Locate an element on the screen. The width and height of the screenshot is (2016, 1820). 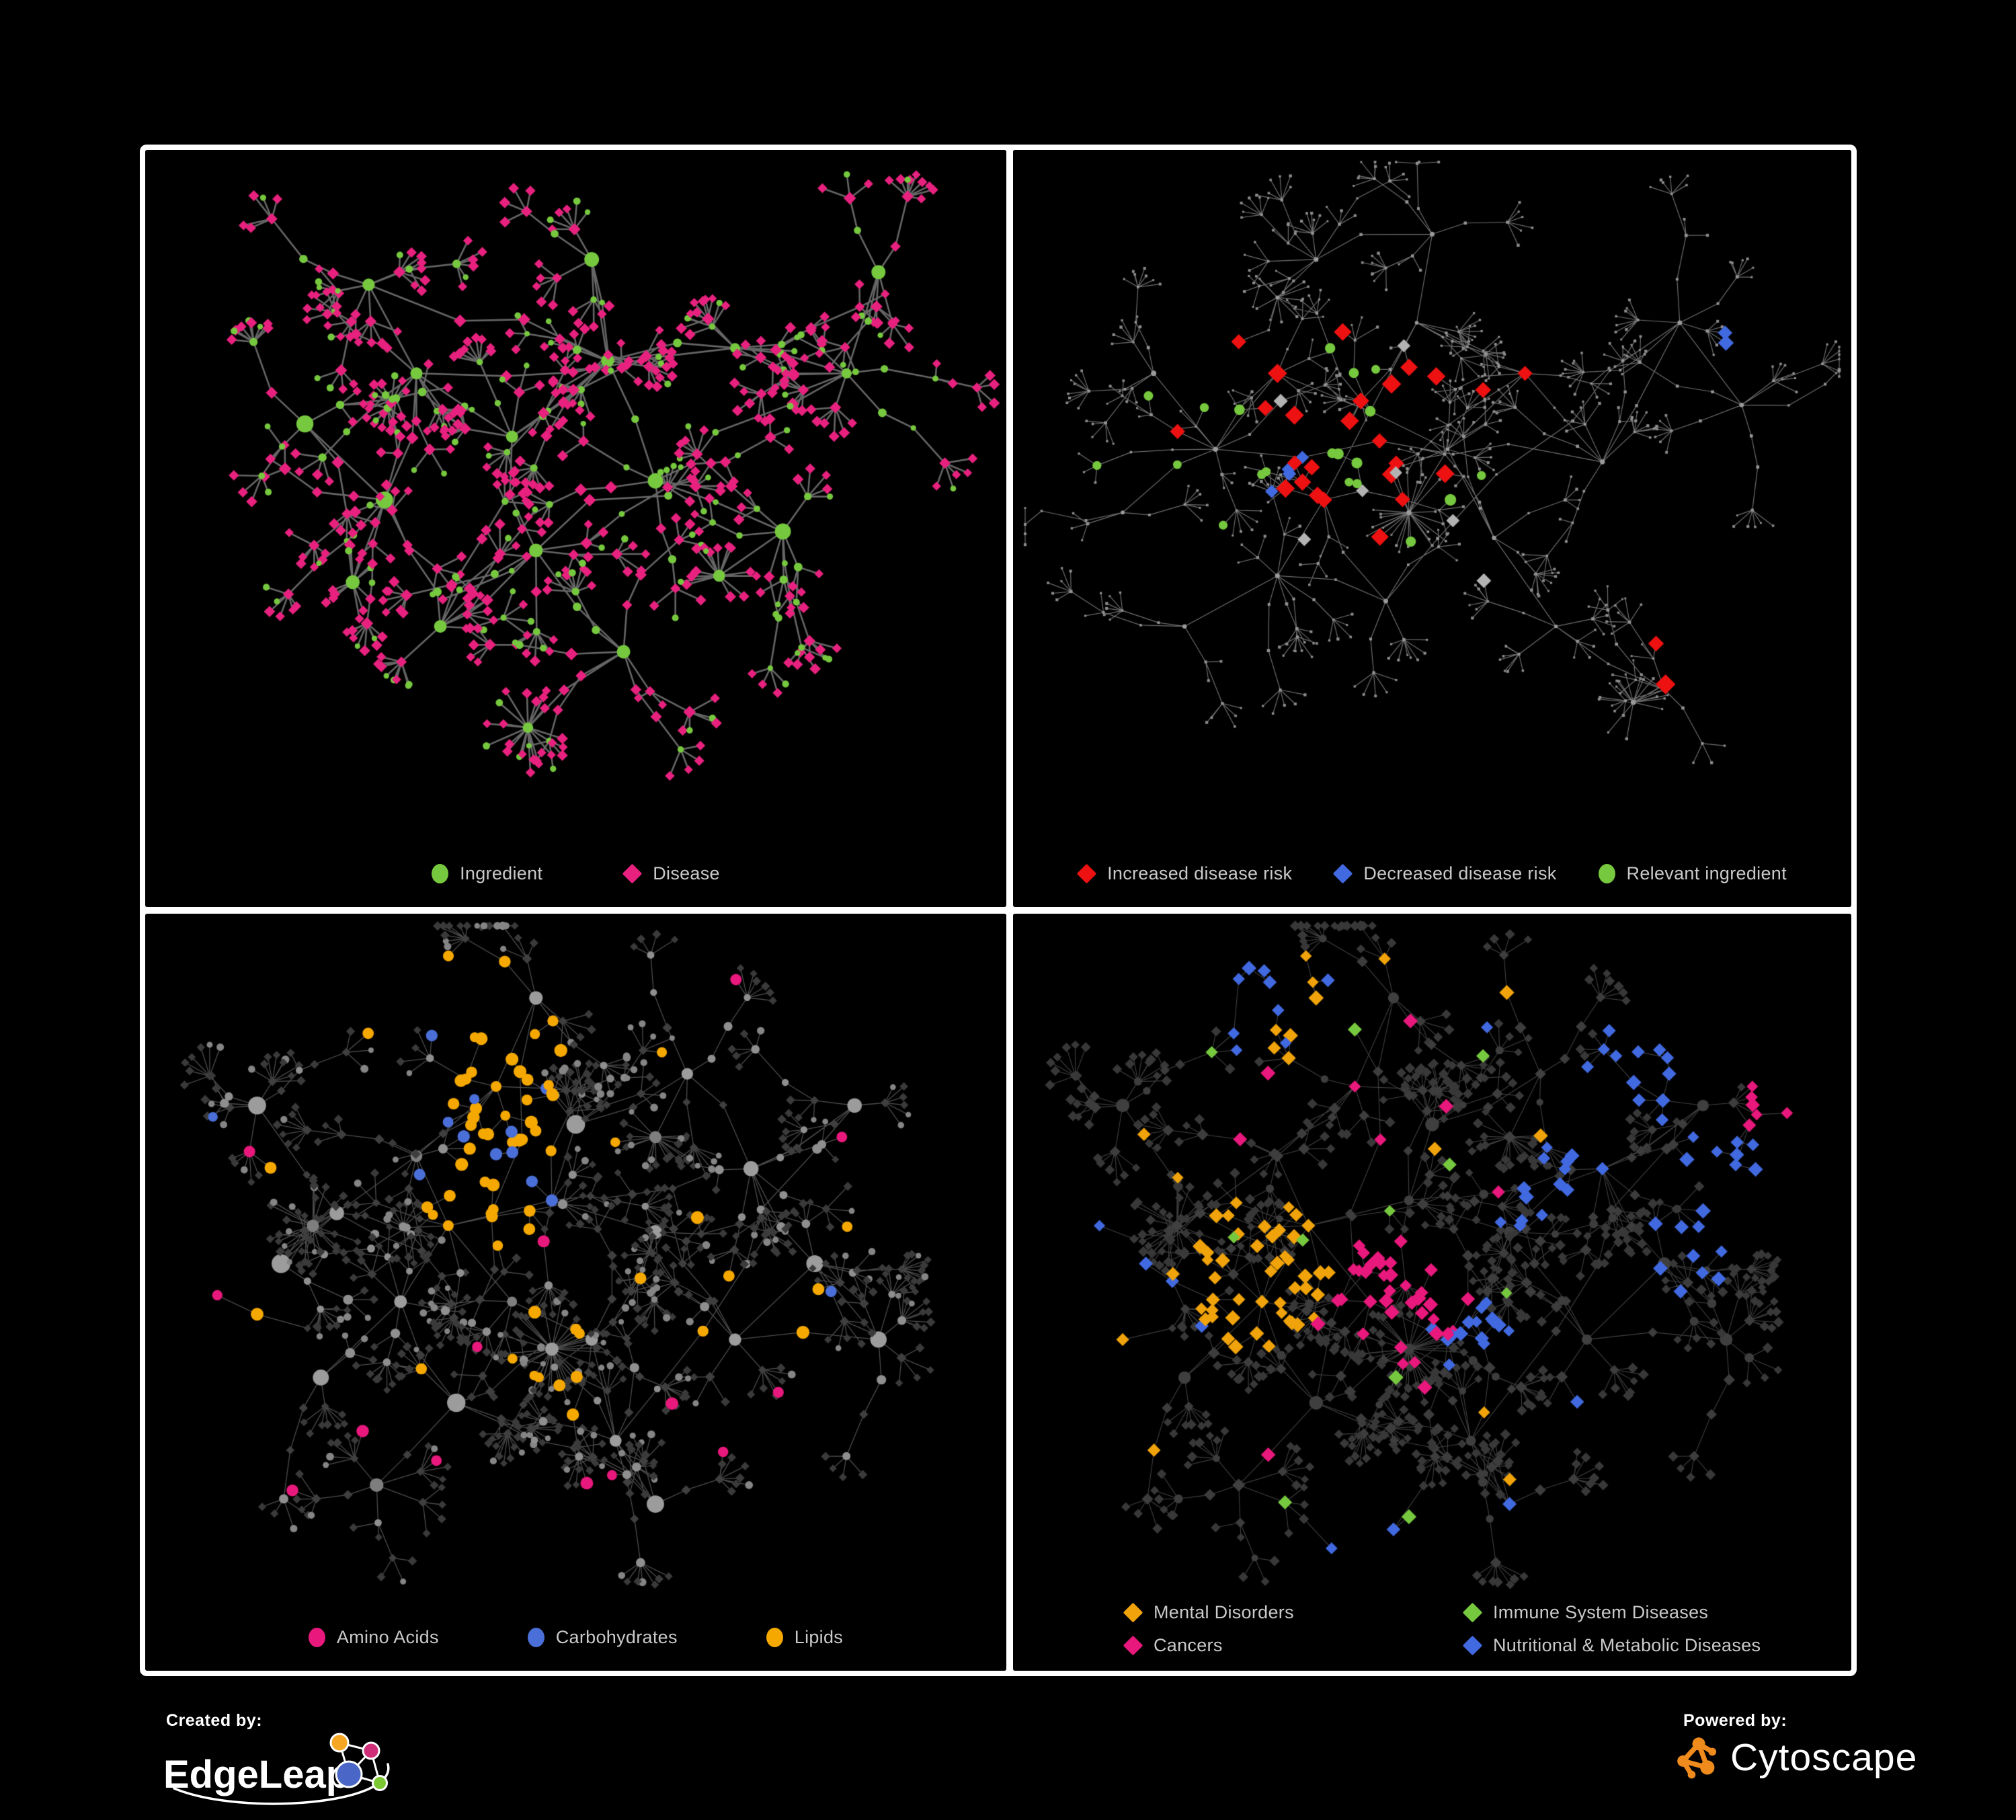
immune-system-diseases-diamond-icon is located at coordinates (1472, 1612).